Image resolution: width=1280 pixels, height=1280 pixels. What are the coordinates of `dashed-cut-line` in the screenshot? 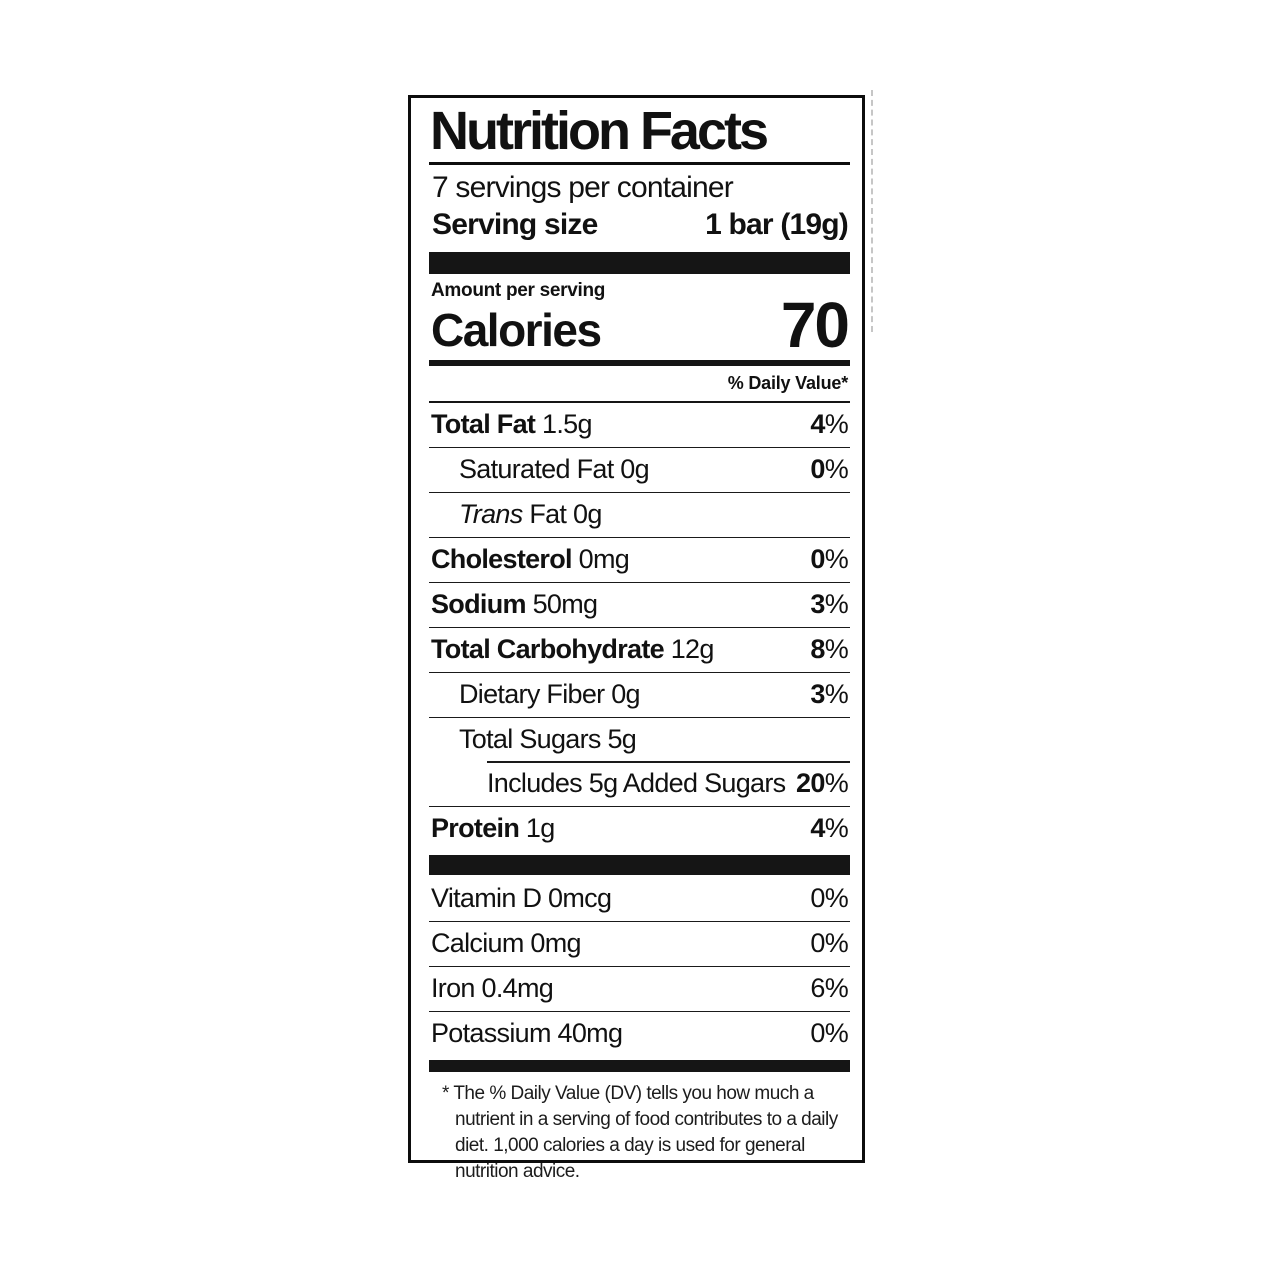 It's located at (872, 211).